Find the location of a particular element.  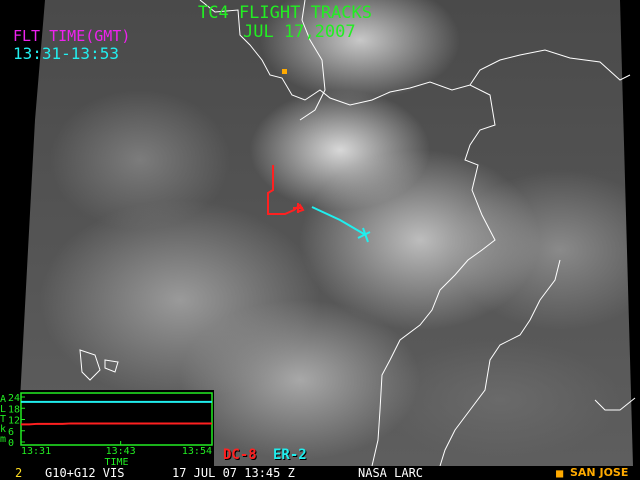

source-label: NASA LARC is located at coordinates (391, 473).